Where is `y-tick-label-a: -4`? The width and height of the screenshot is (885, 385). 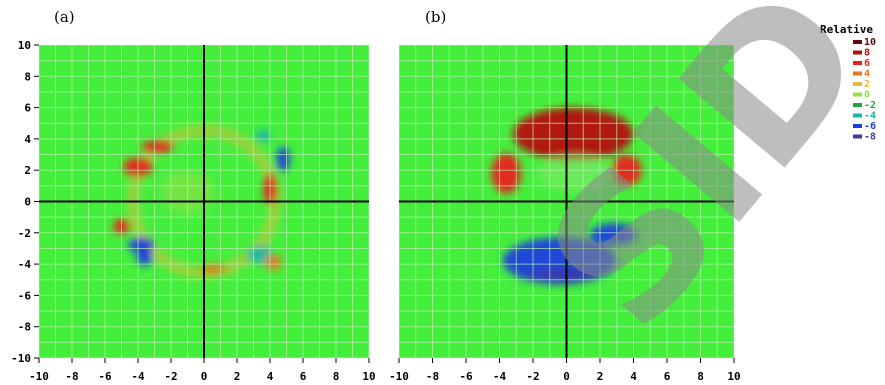
y-tick-label-a: -4 is located at coordinates (25, 264).